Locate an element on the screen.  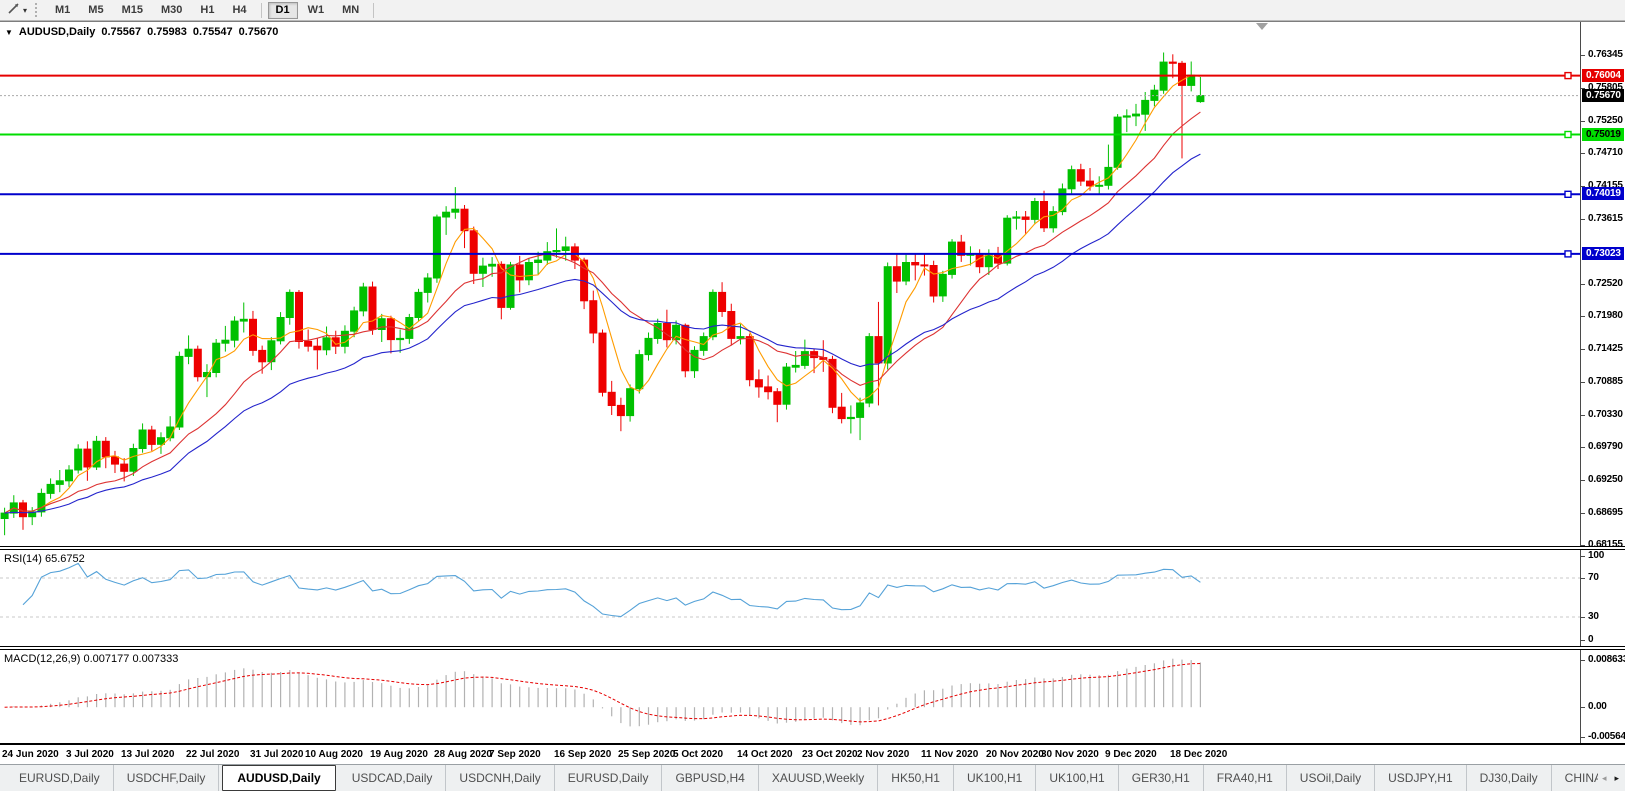
axis-tick-label: 0.00 is located at coordinates (1597, 706).